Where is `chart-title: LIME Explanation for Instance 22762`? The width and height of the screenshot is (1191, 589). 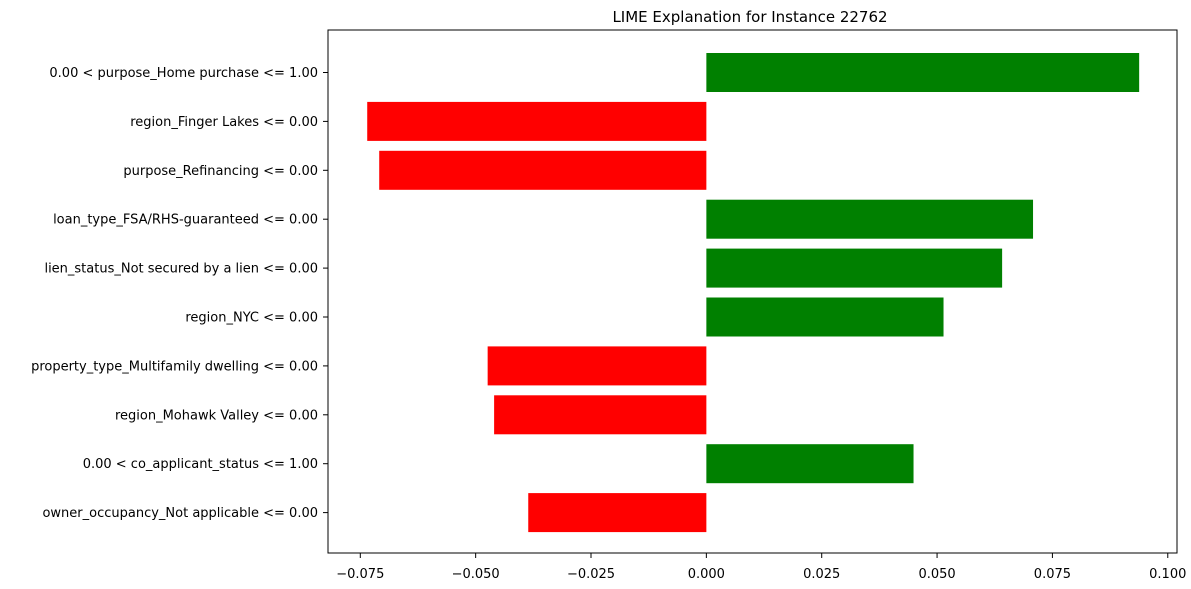
chart-title: LIME Explanation for Instance 22762 is located at coordinates (749, 17).